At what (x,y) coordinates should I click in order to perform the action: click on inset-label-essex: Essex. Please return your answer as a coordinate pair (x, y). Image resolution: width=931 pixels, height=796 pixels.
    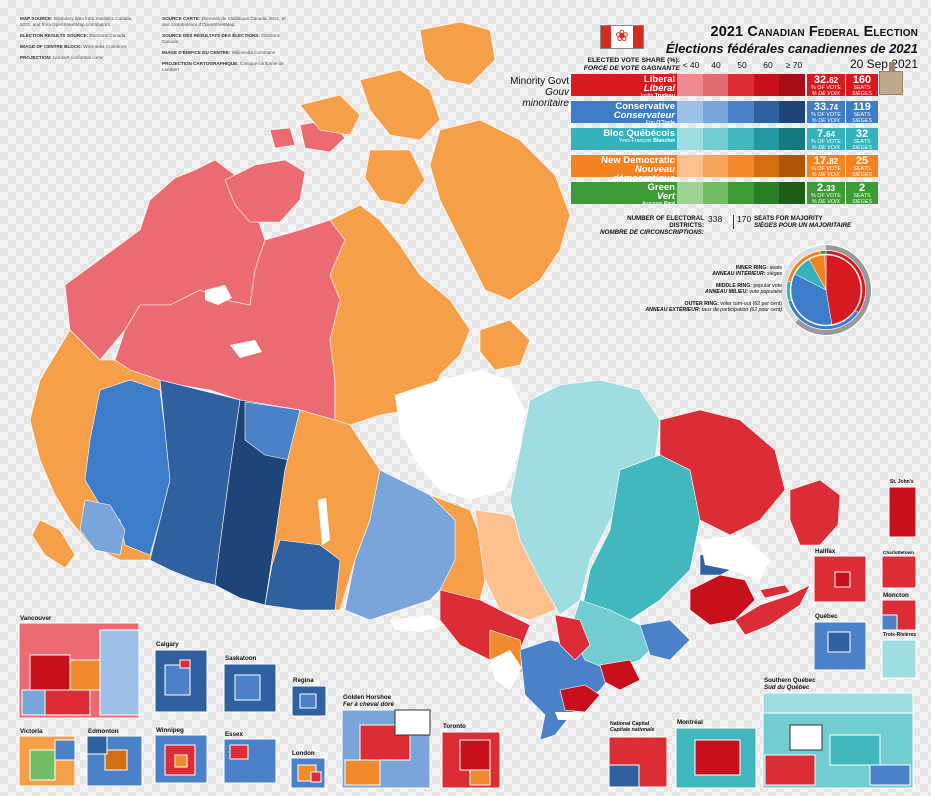
    Looking at the image, I should click on (234, 734).